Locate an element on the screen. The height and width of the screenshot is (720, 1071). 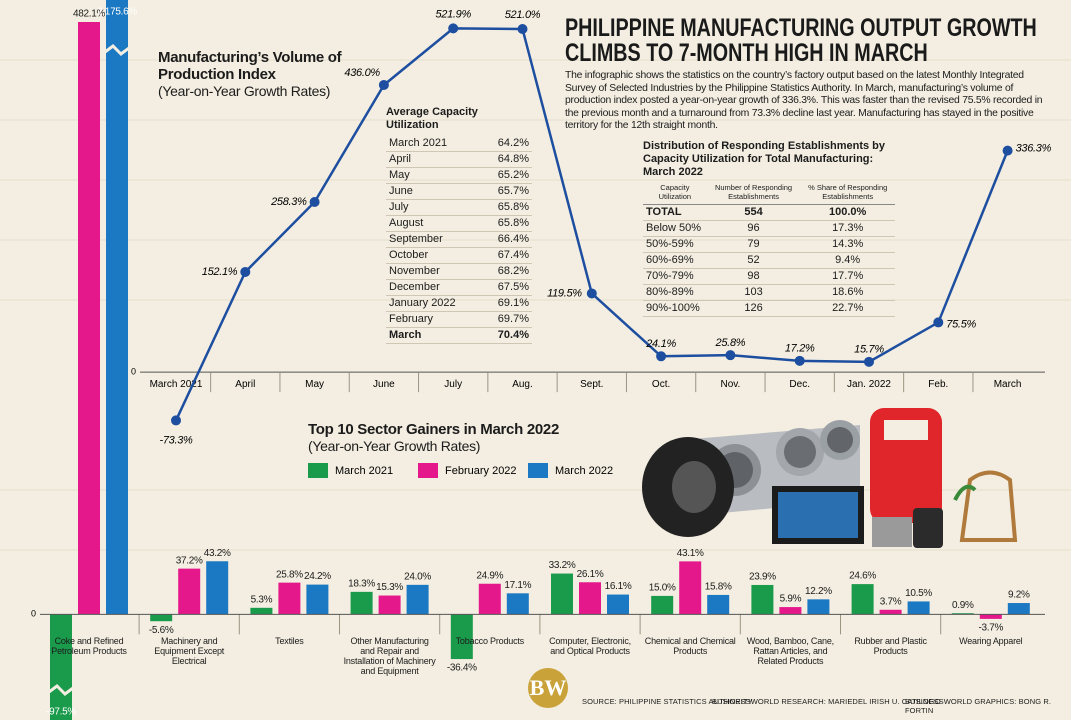
table-row: April 64.8% is located at coordinates (459, 159).